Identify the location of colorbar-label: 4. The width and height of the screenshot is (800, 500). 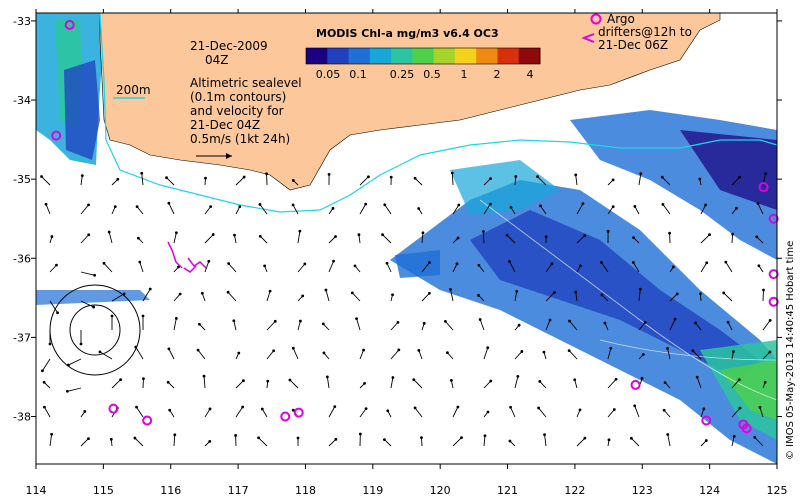
(530, 74).